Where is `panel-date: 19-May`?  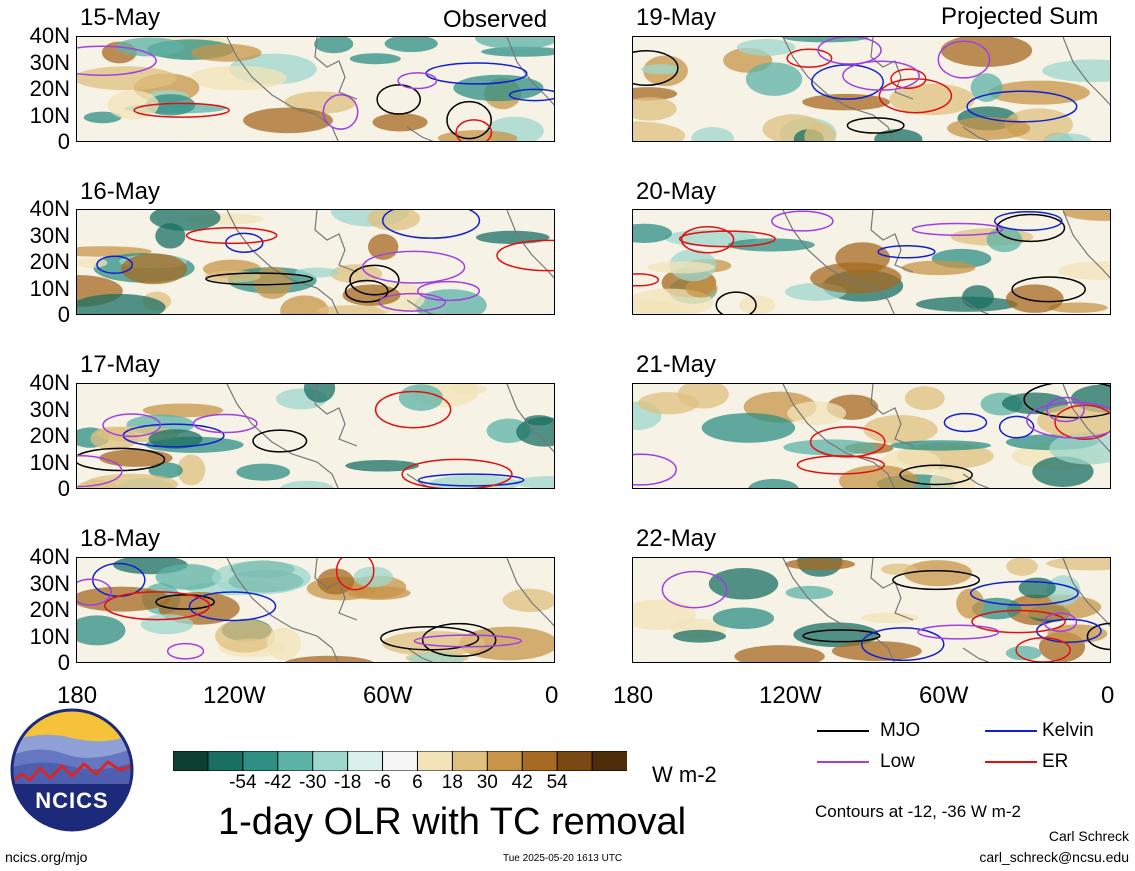 panel-date: 19-May is located at coordinates (676, 17).